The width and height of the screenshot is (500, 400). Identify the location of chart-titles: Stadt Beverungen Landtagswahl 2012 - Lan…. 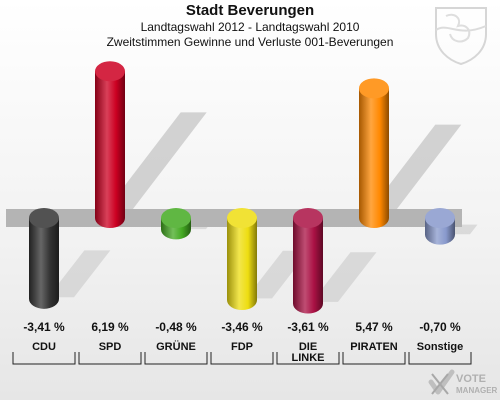
(250, 26).